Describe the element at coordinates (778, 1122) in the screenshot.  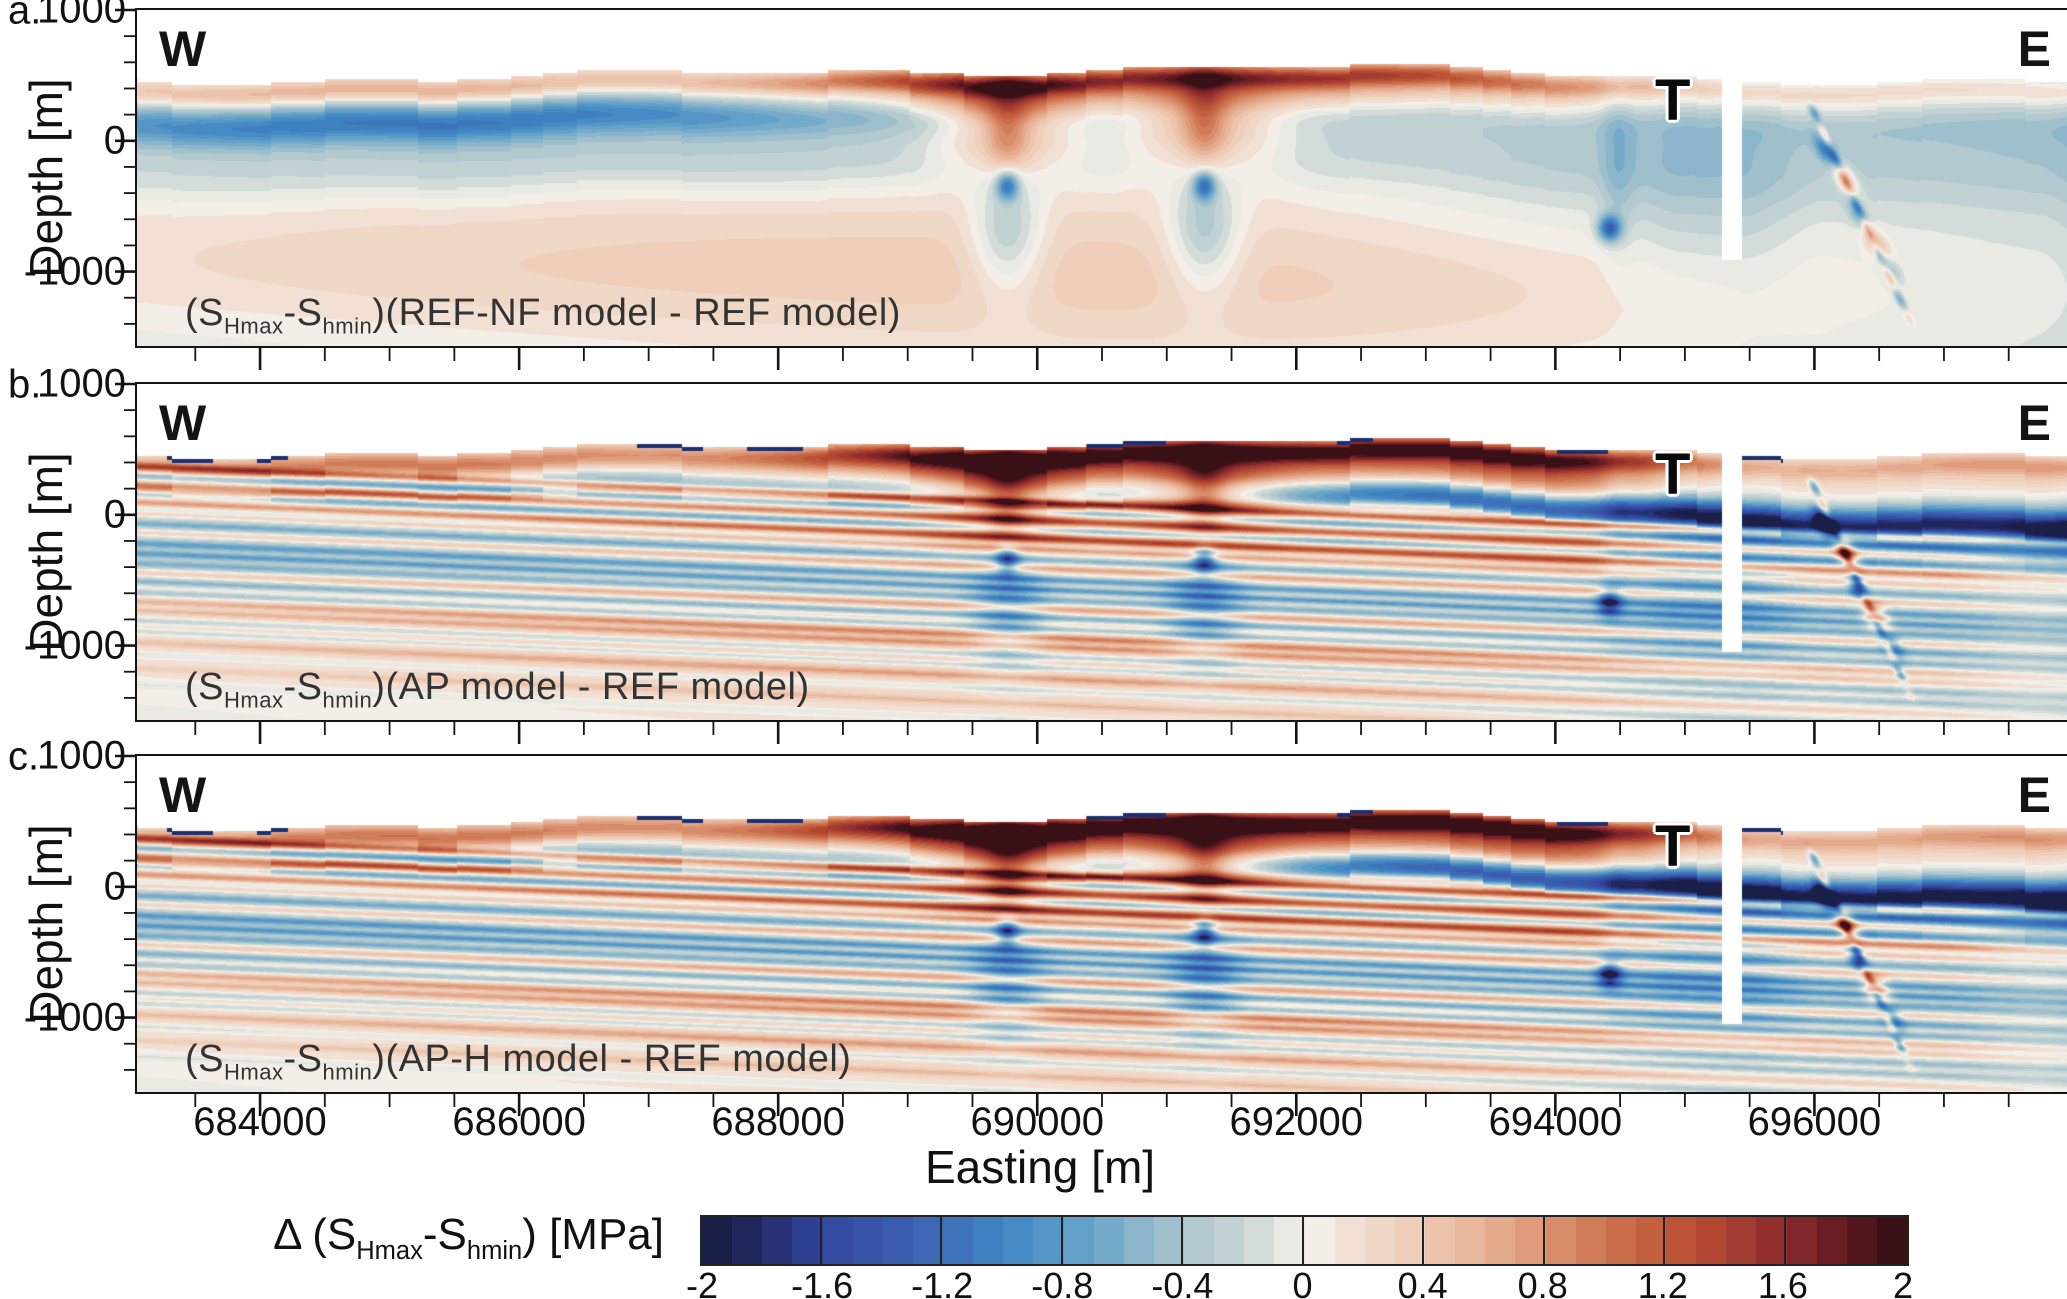
I see `x-tick-label: 688000` at that location.